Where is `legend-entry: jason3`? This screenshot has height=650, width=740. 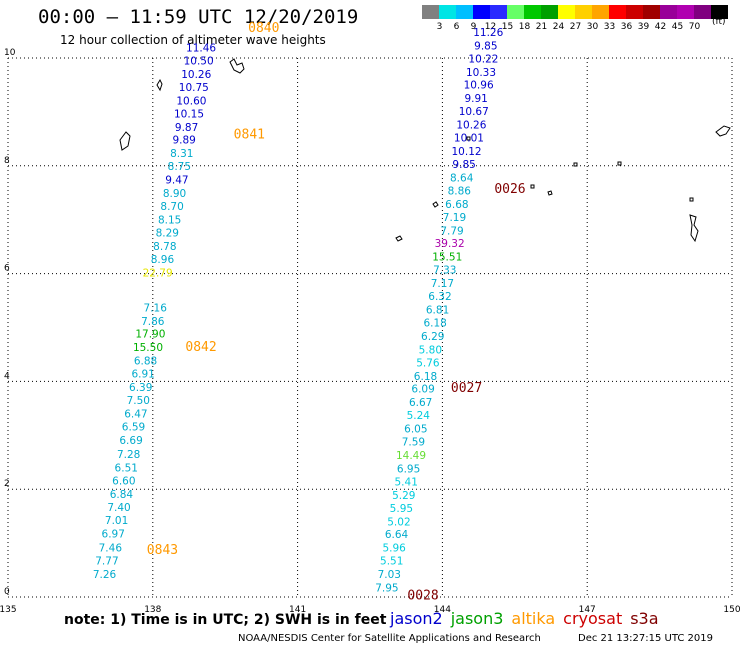
legend-entry: jason3 is located at coordinates (477, 618).